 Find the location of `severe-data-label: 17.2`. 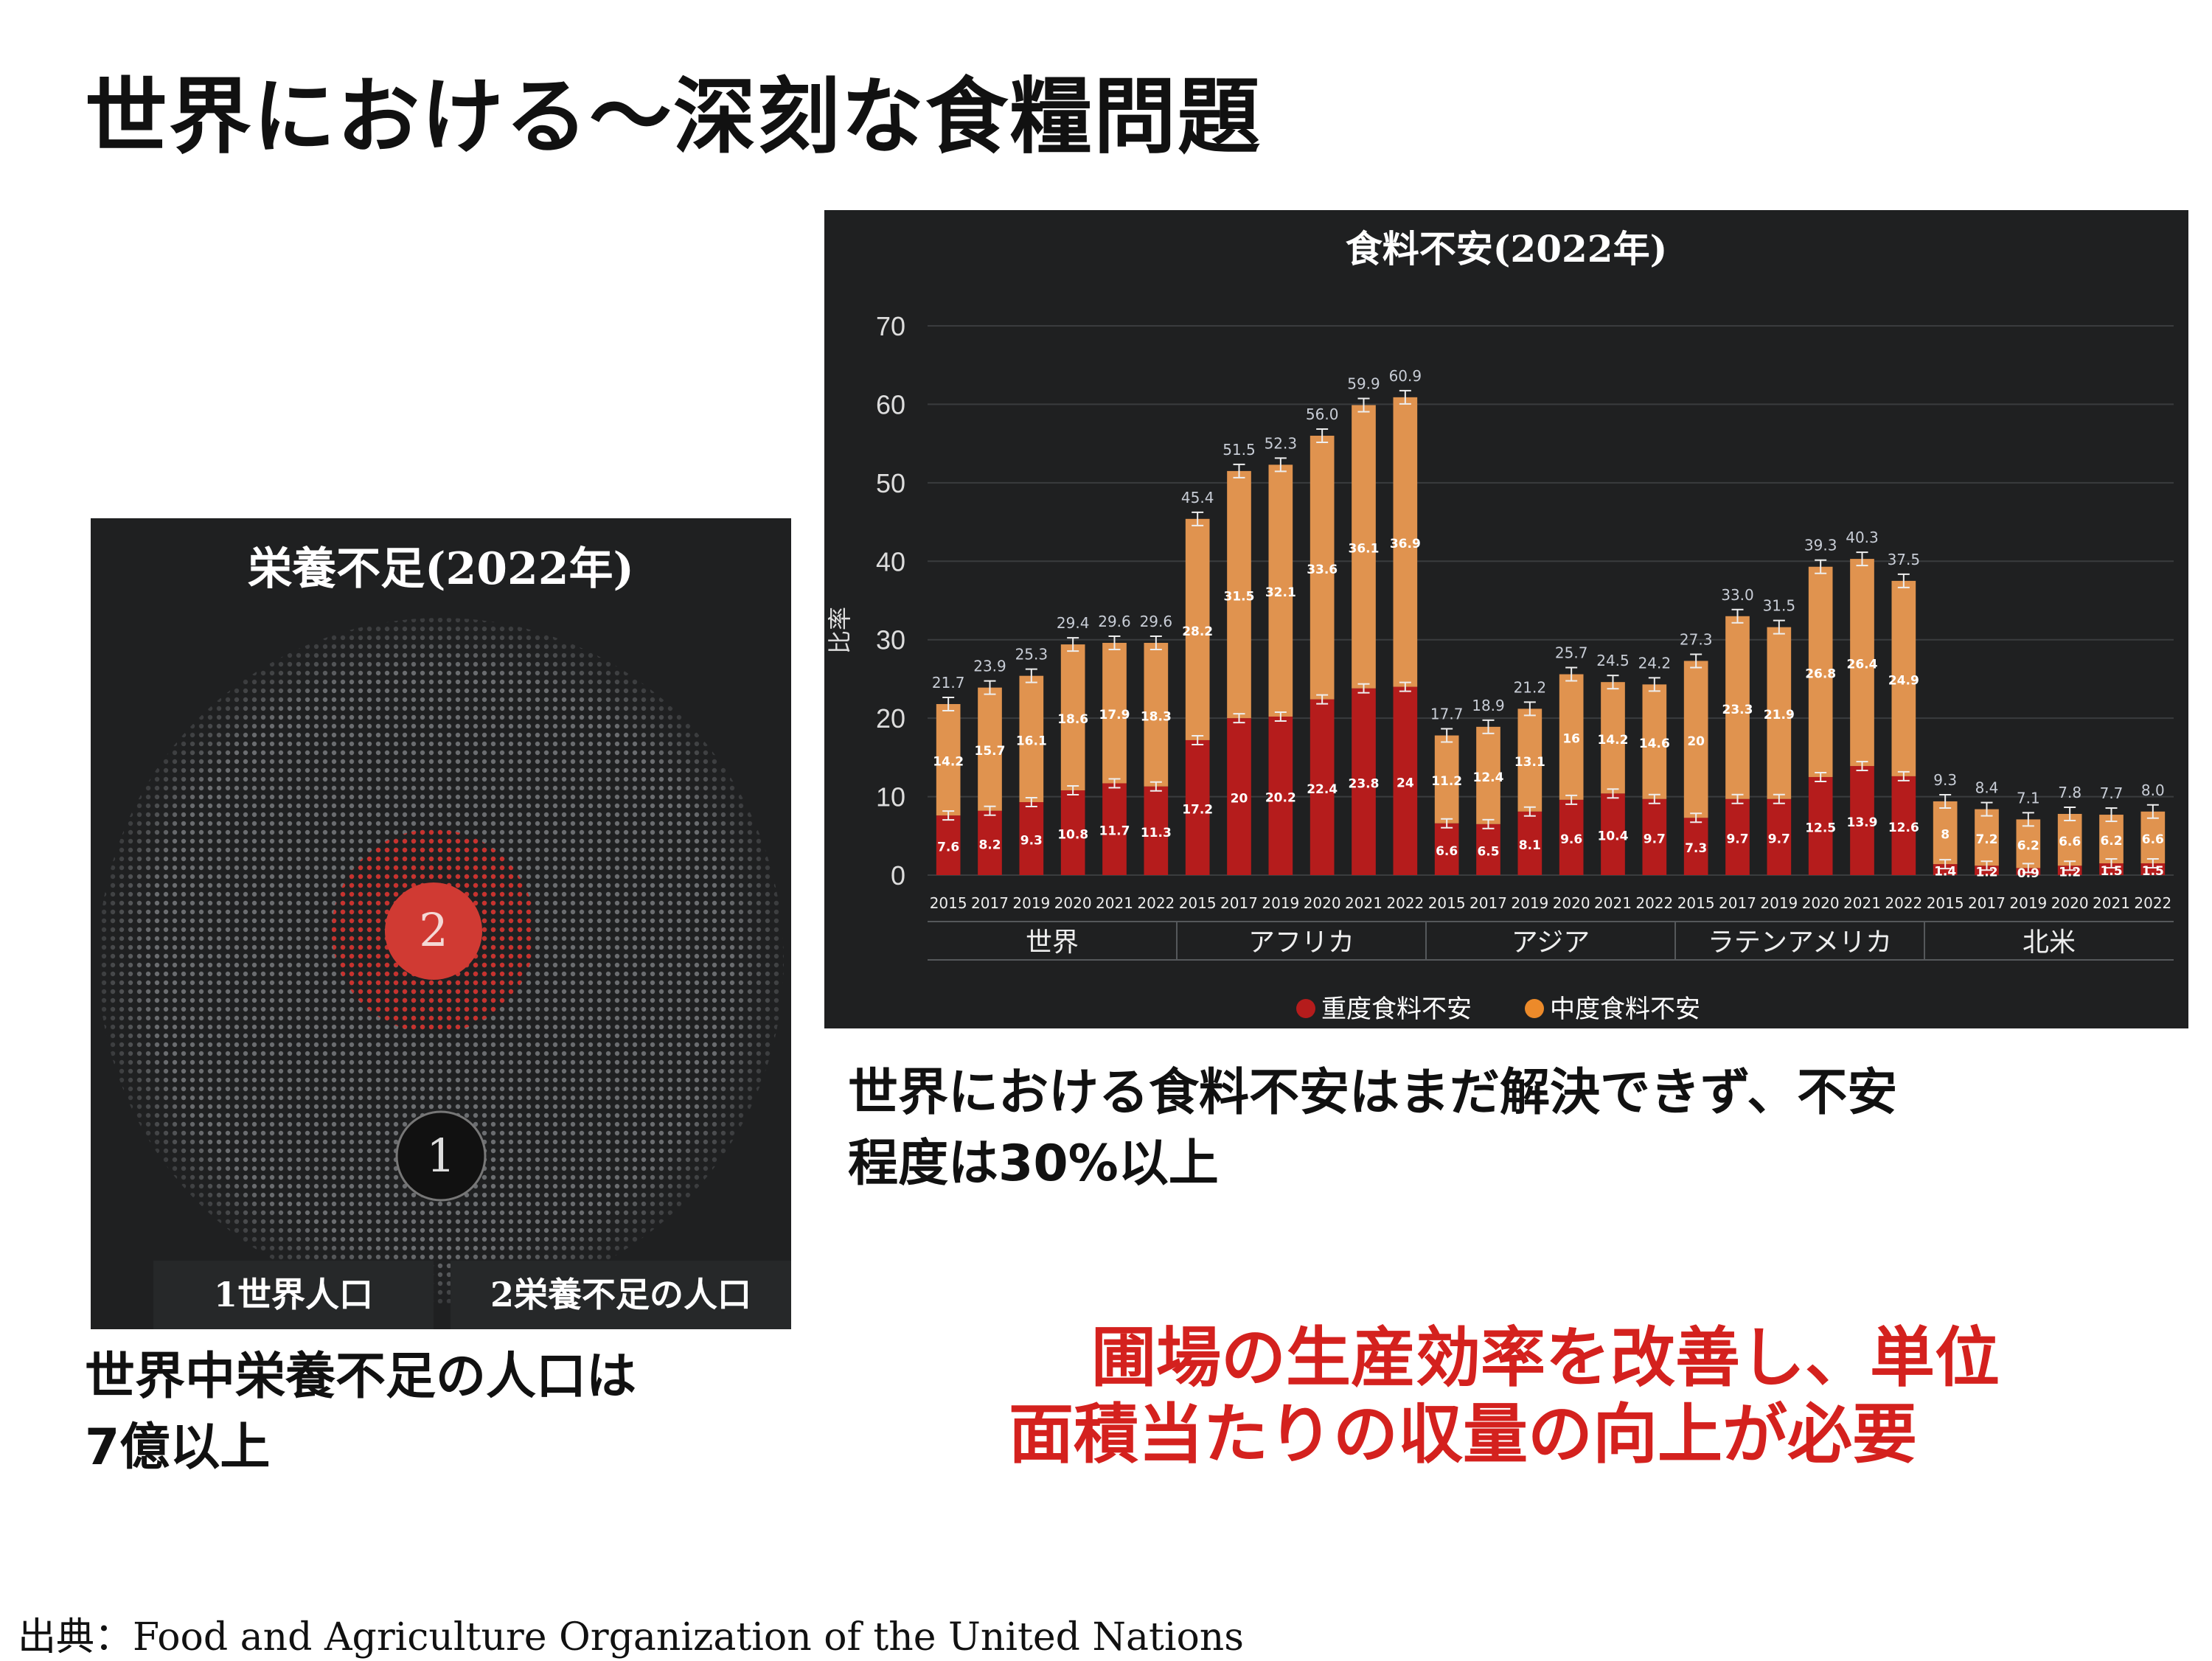

severe-data-label: 17.2 is located at coordinates (1197, 809).